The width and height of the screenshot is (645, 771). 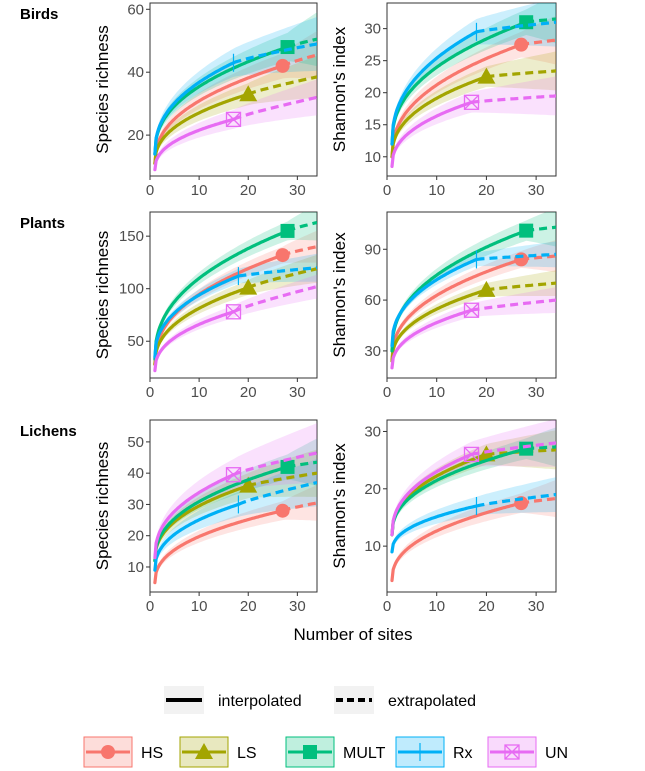 I want to click on panel-2-2-marker-hs-shape, so click(x=521, y=259).